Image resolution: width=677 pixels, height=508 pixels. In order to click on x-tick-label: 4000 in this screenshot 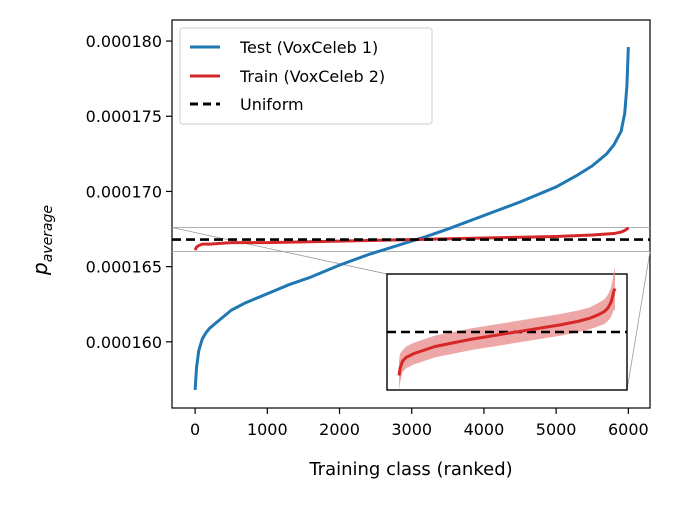, I will do `click(484, 429)`.